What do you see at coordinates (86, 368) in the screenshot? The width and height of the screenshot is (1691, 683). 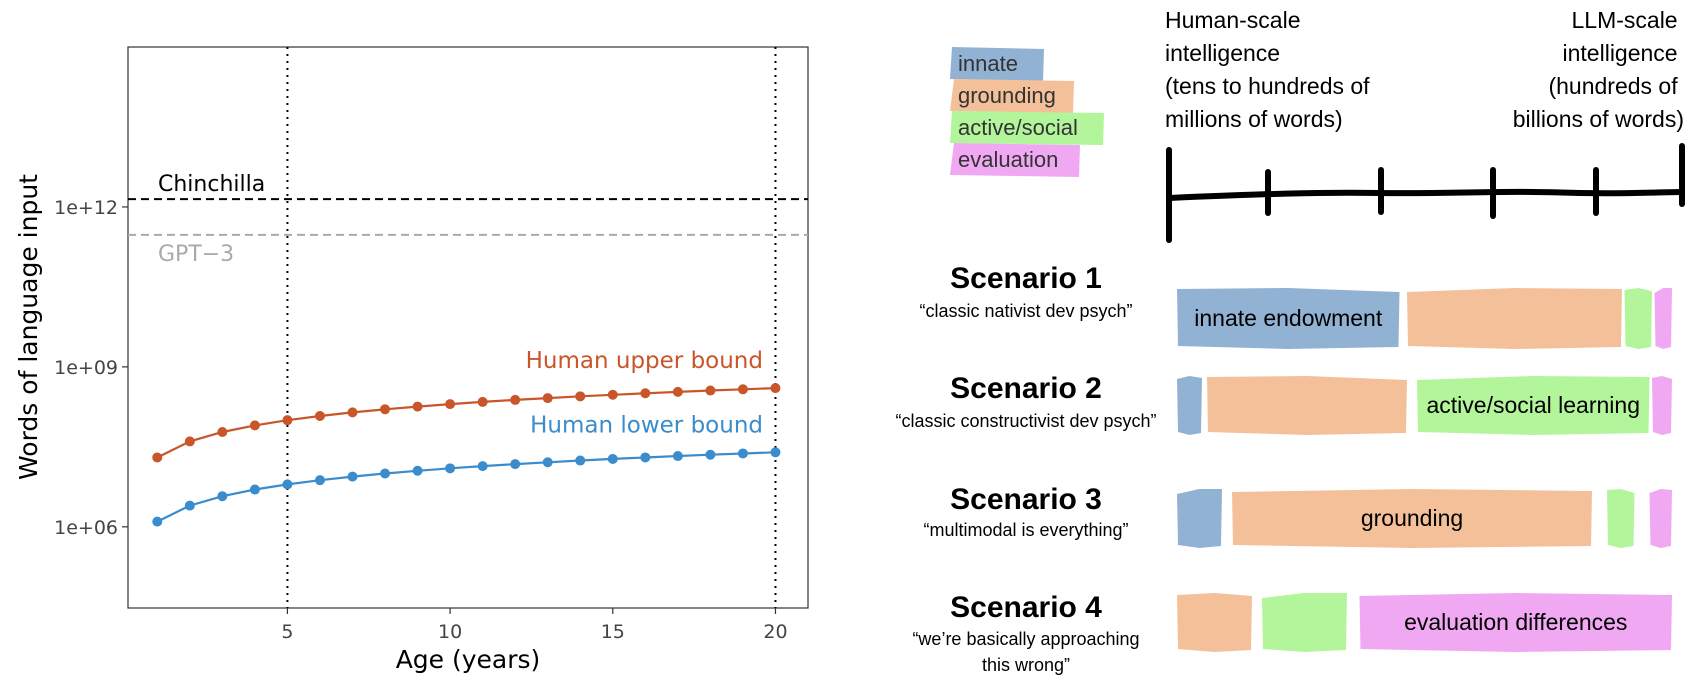 I see `y-tick-label: 1e+09` at bounding box center [86, 368].